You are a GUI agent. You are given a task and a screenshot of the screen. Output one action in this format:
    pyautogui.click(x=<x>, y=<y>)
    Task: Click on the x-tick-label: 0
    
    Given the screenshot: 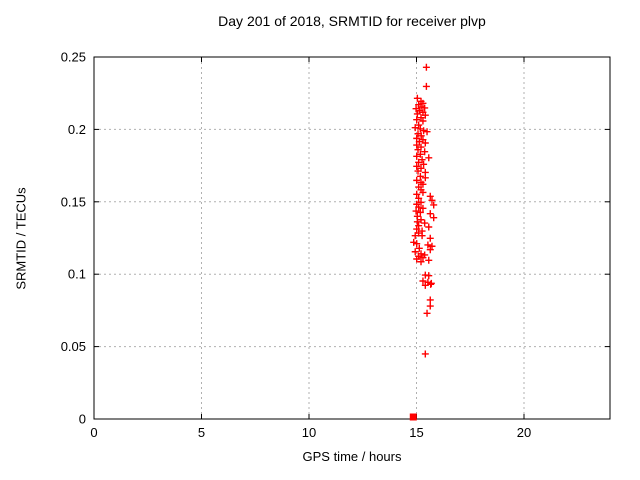 What is the action you would take?
    pyautogui.click(x=93, y=432)
    